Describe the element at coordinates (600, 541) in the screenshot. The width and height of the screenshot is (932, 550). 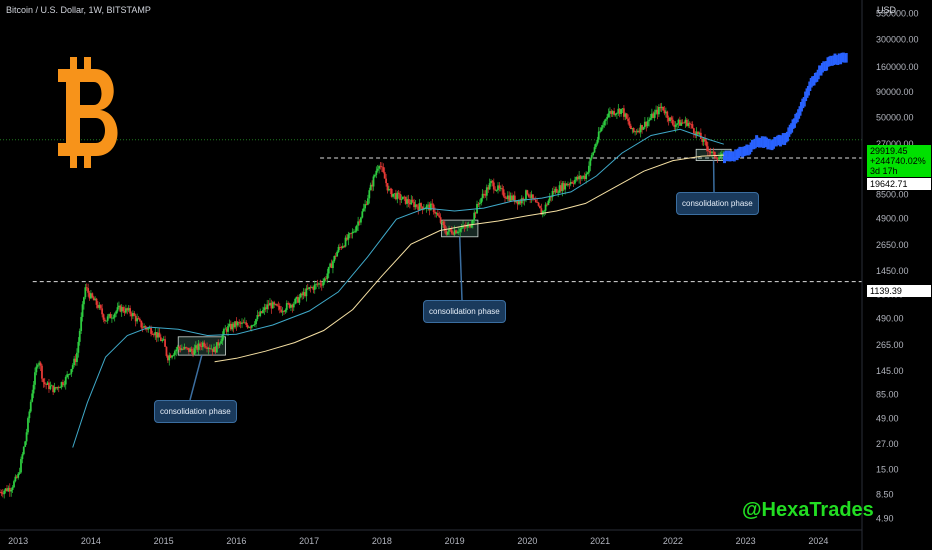
I see `x-tick-label: 2021` at that location.